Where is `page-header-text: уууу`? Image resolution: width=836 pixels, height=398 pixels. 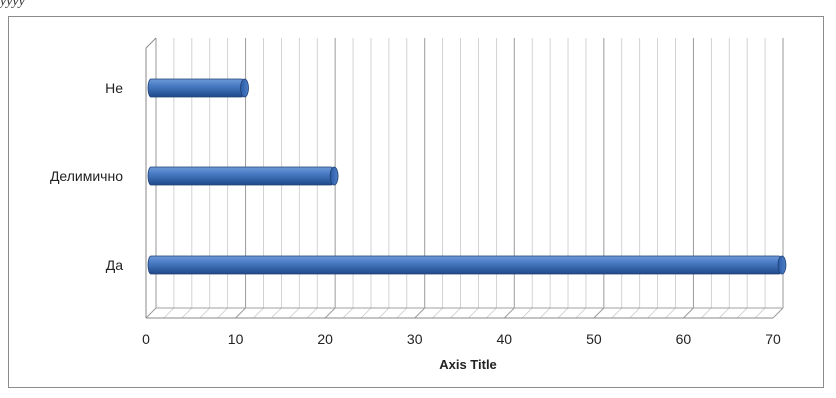 page-header-text: уууу is located at coordinates (12, 4).